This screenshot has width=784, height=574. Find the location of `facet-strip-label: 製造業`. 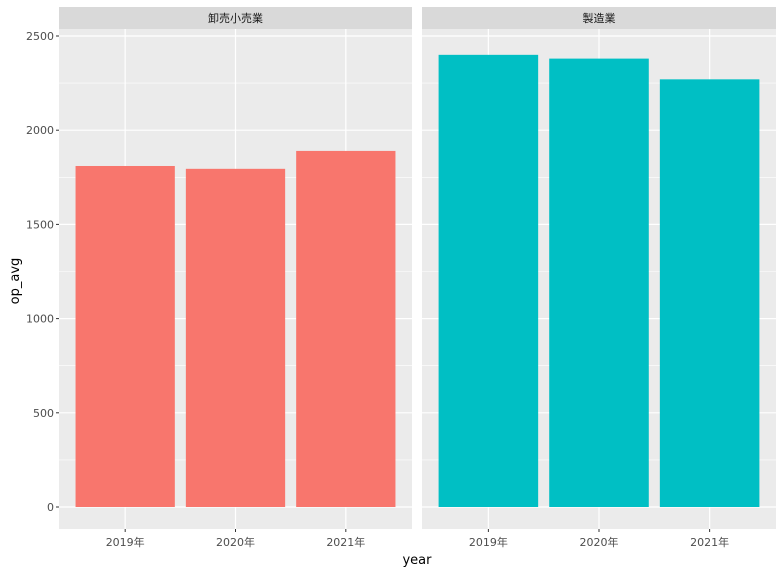

facet-strip-label: 製造業 is located at coordinates (599, 18).